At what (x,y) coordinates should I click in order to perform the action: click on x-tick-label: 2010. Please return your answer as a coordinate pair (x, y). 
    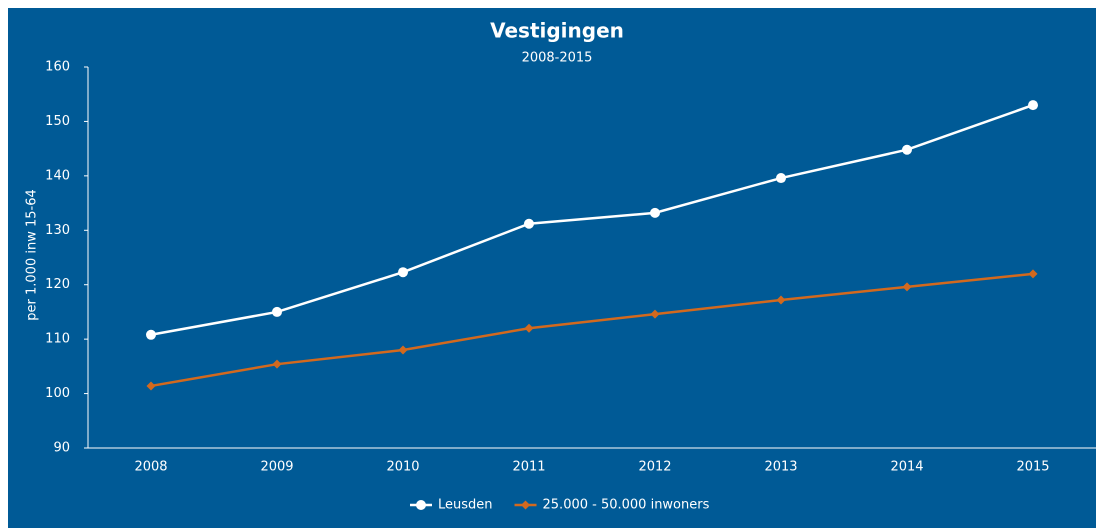
    Looking at the image, I should click on (402, 467).